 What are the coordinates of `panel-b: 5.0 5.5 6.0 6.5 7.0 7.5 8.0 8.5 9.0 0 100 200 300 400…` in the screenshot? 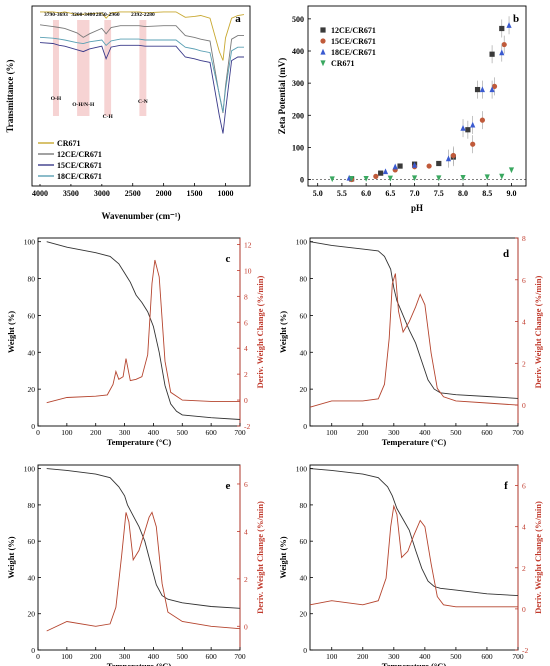 It's located at (402, 109).